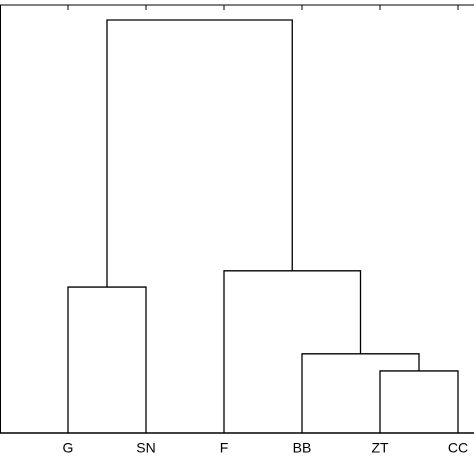 This screenshot has width=474, height=474. Describe the element at coordinates (224, 448) in the screenshot. I see `leaf-label: F` at that location.